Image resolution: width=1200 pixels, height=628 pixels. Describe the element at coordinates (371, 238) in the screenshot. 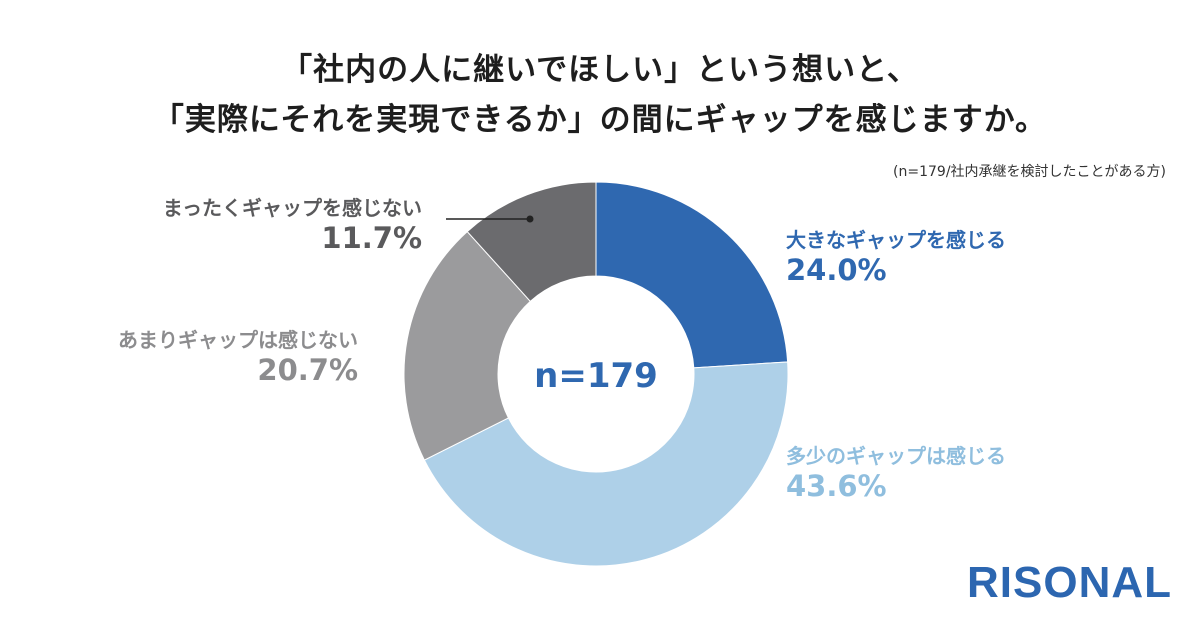

I see `slice-label-value: 11.7%` at that location.